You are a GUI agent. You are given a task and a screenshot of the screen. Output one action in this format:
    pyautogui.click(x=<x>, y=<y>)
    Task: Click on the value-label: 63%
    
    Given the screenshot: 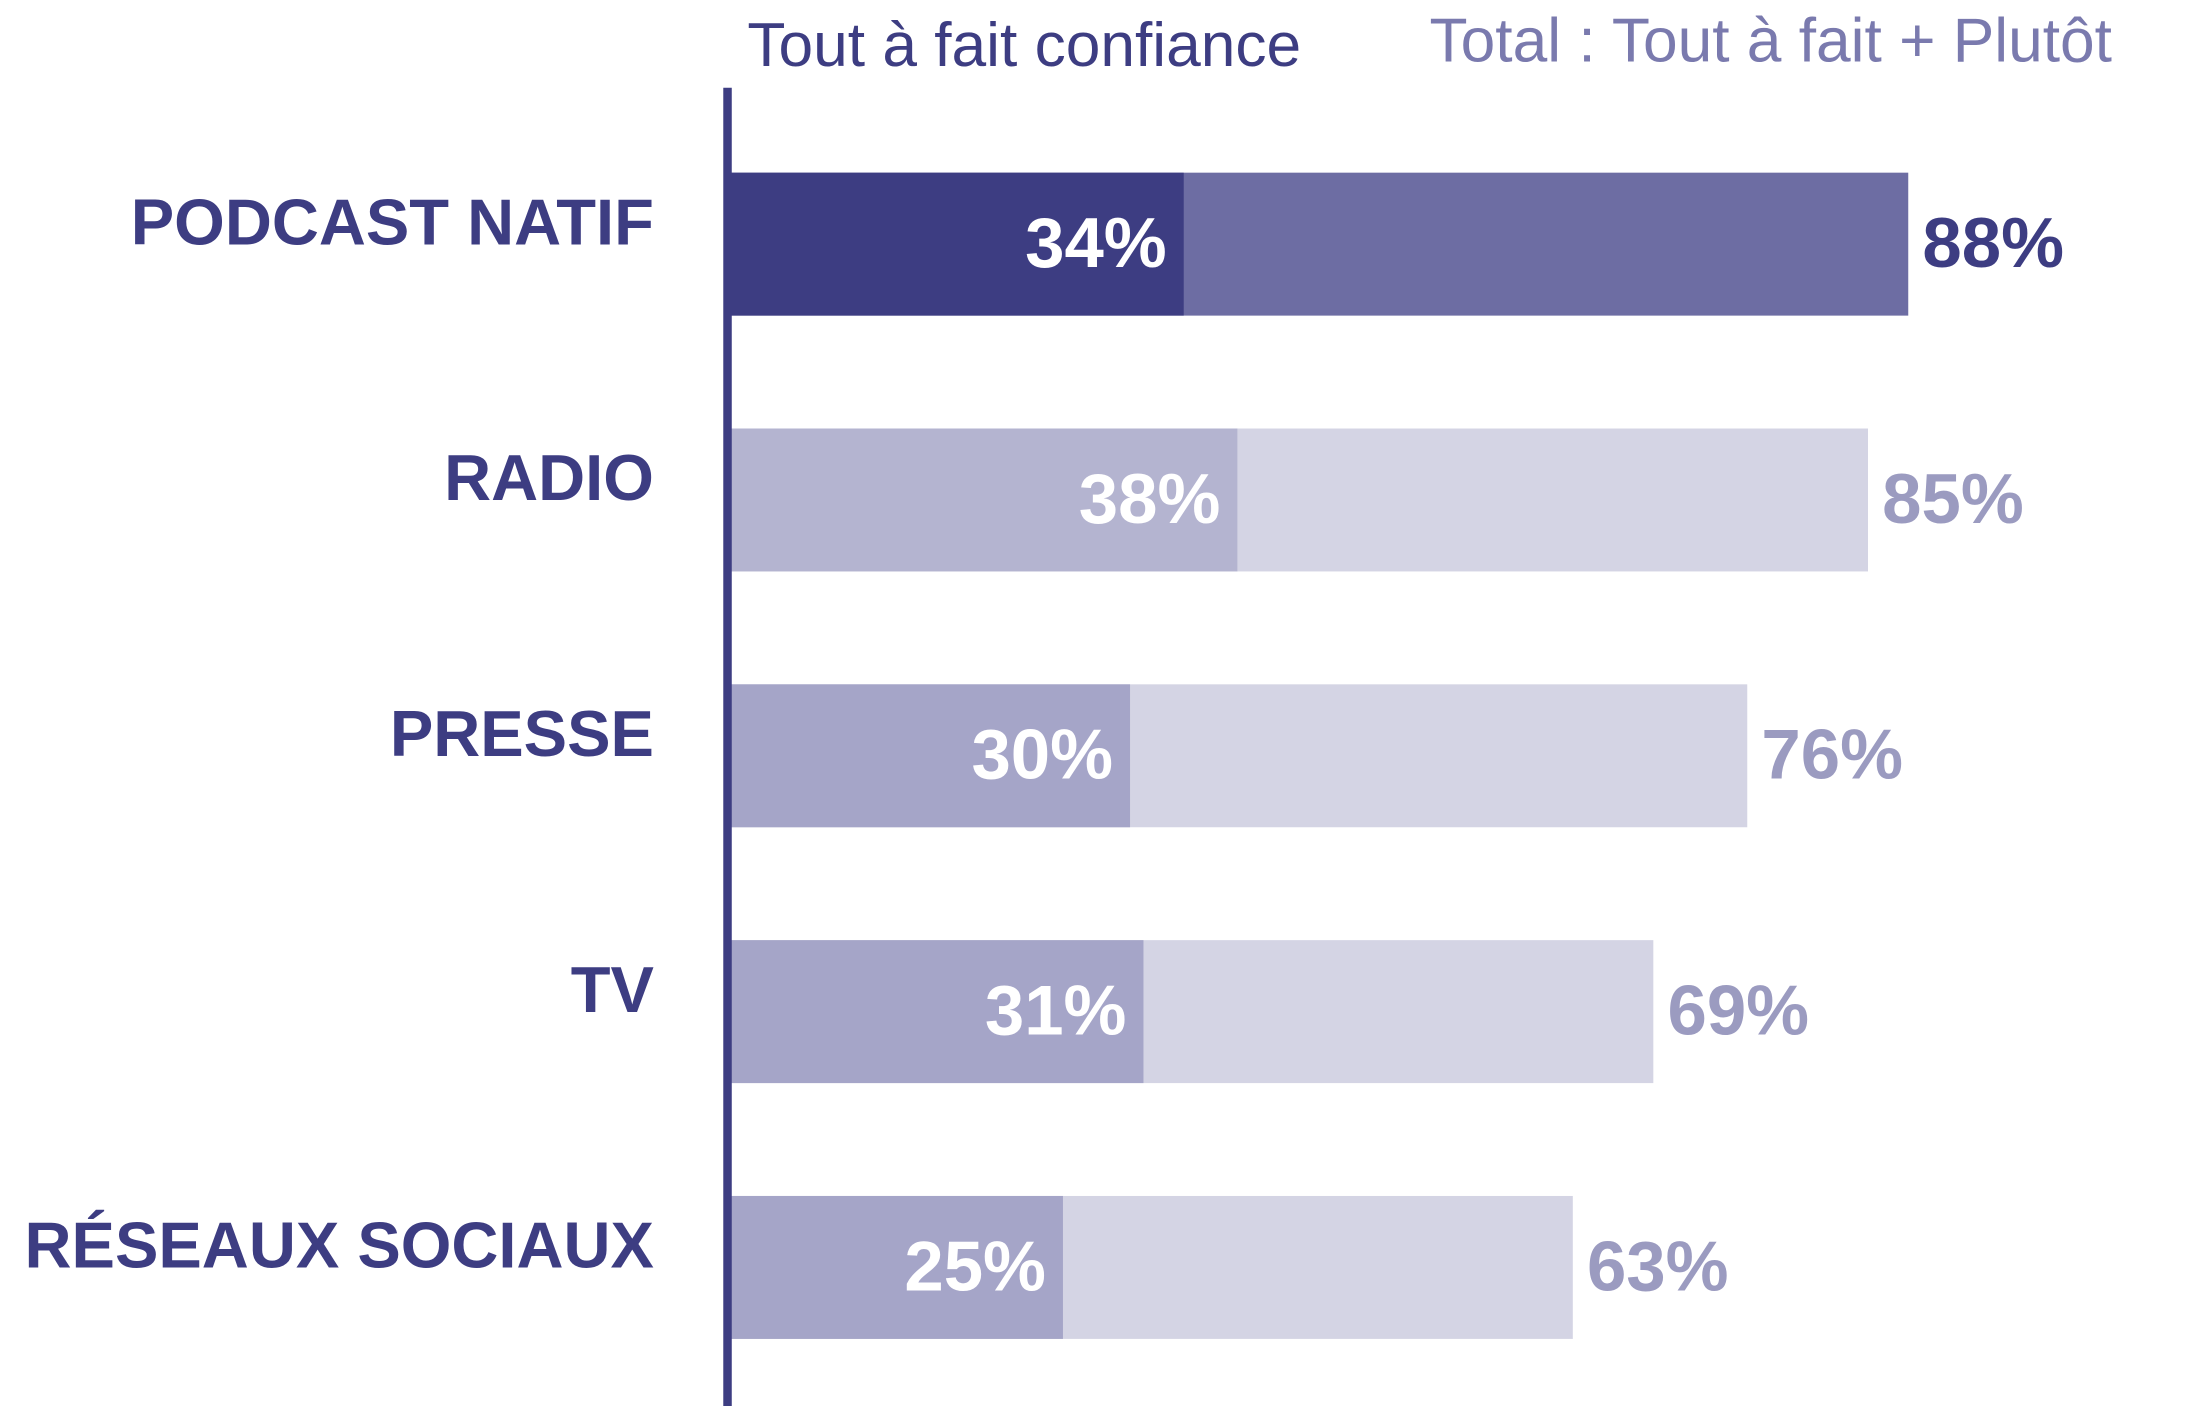 What is the action you would take?
    pyautogui.click(x=1658, y=1265)
    